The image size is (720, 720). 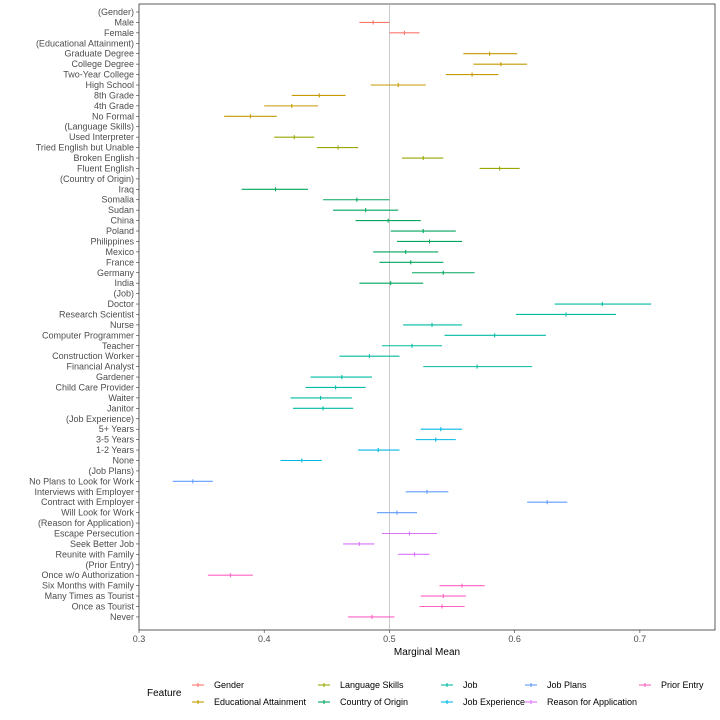 What do you see at coordinates (120, 231) in the screenshot?
I see `y-tick-label-poland: Poland` at bounding box center [120, 231].